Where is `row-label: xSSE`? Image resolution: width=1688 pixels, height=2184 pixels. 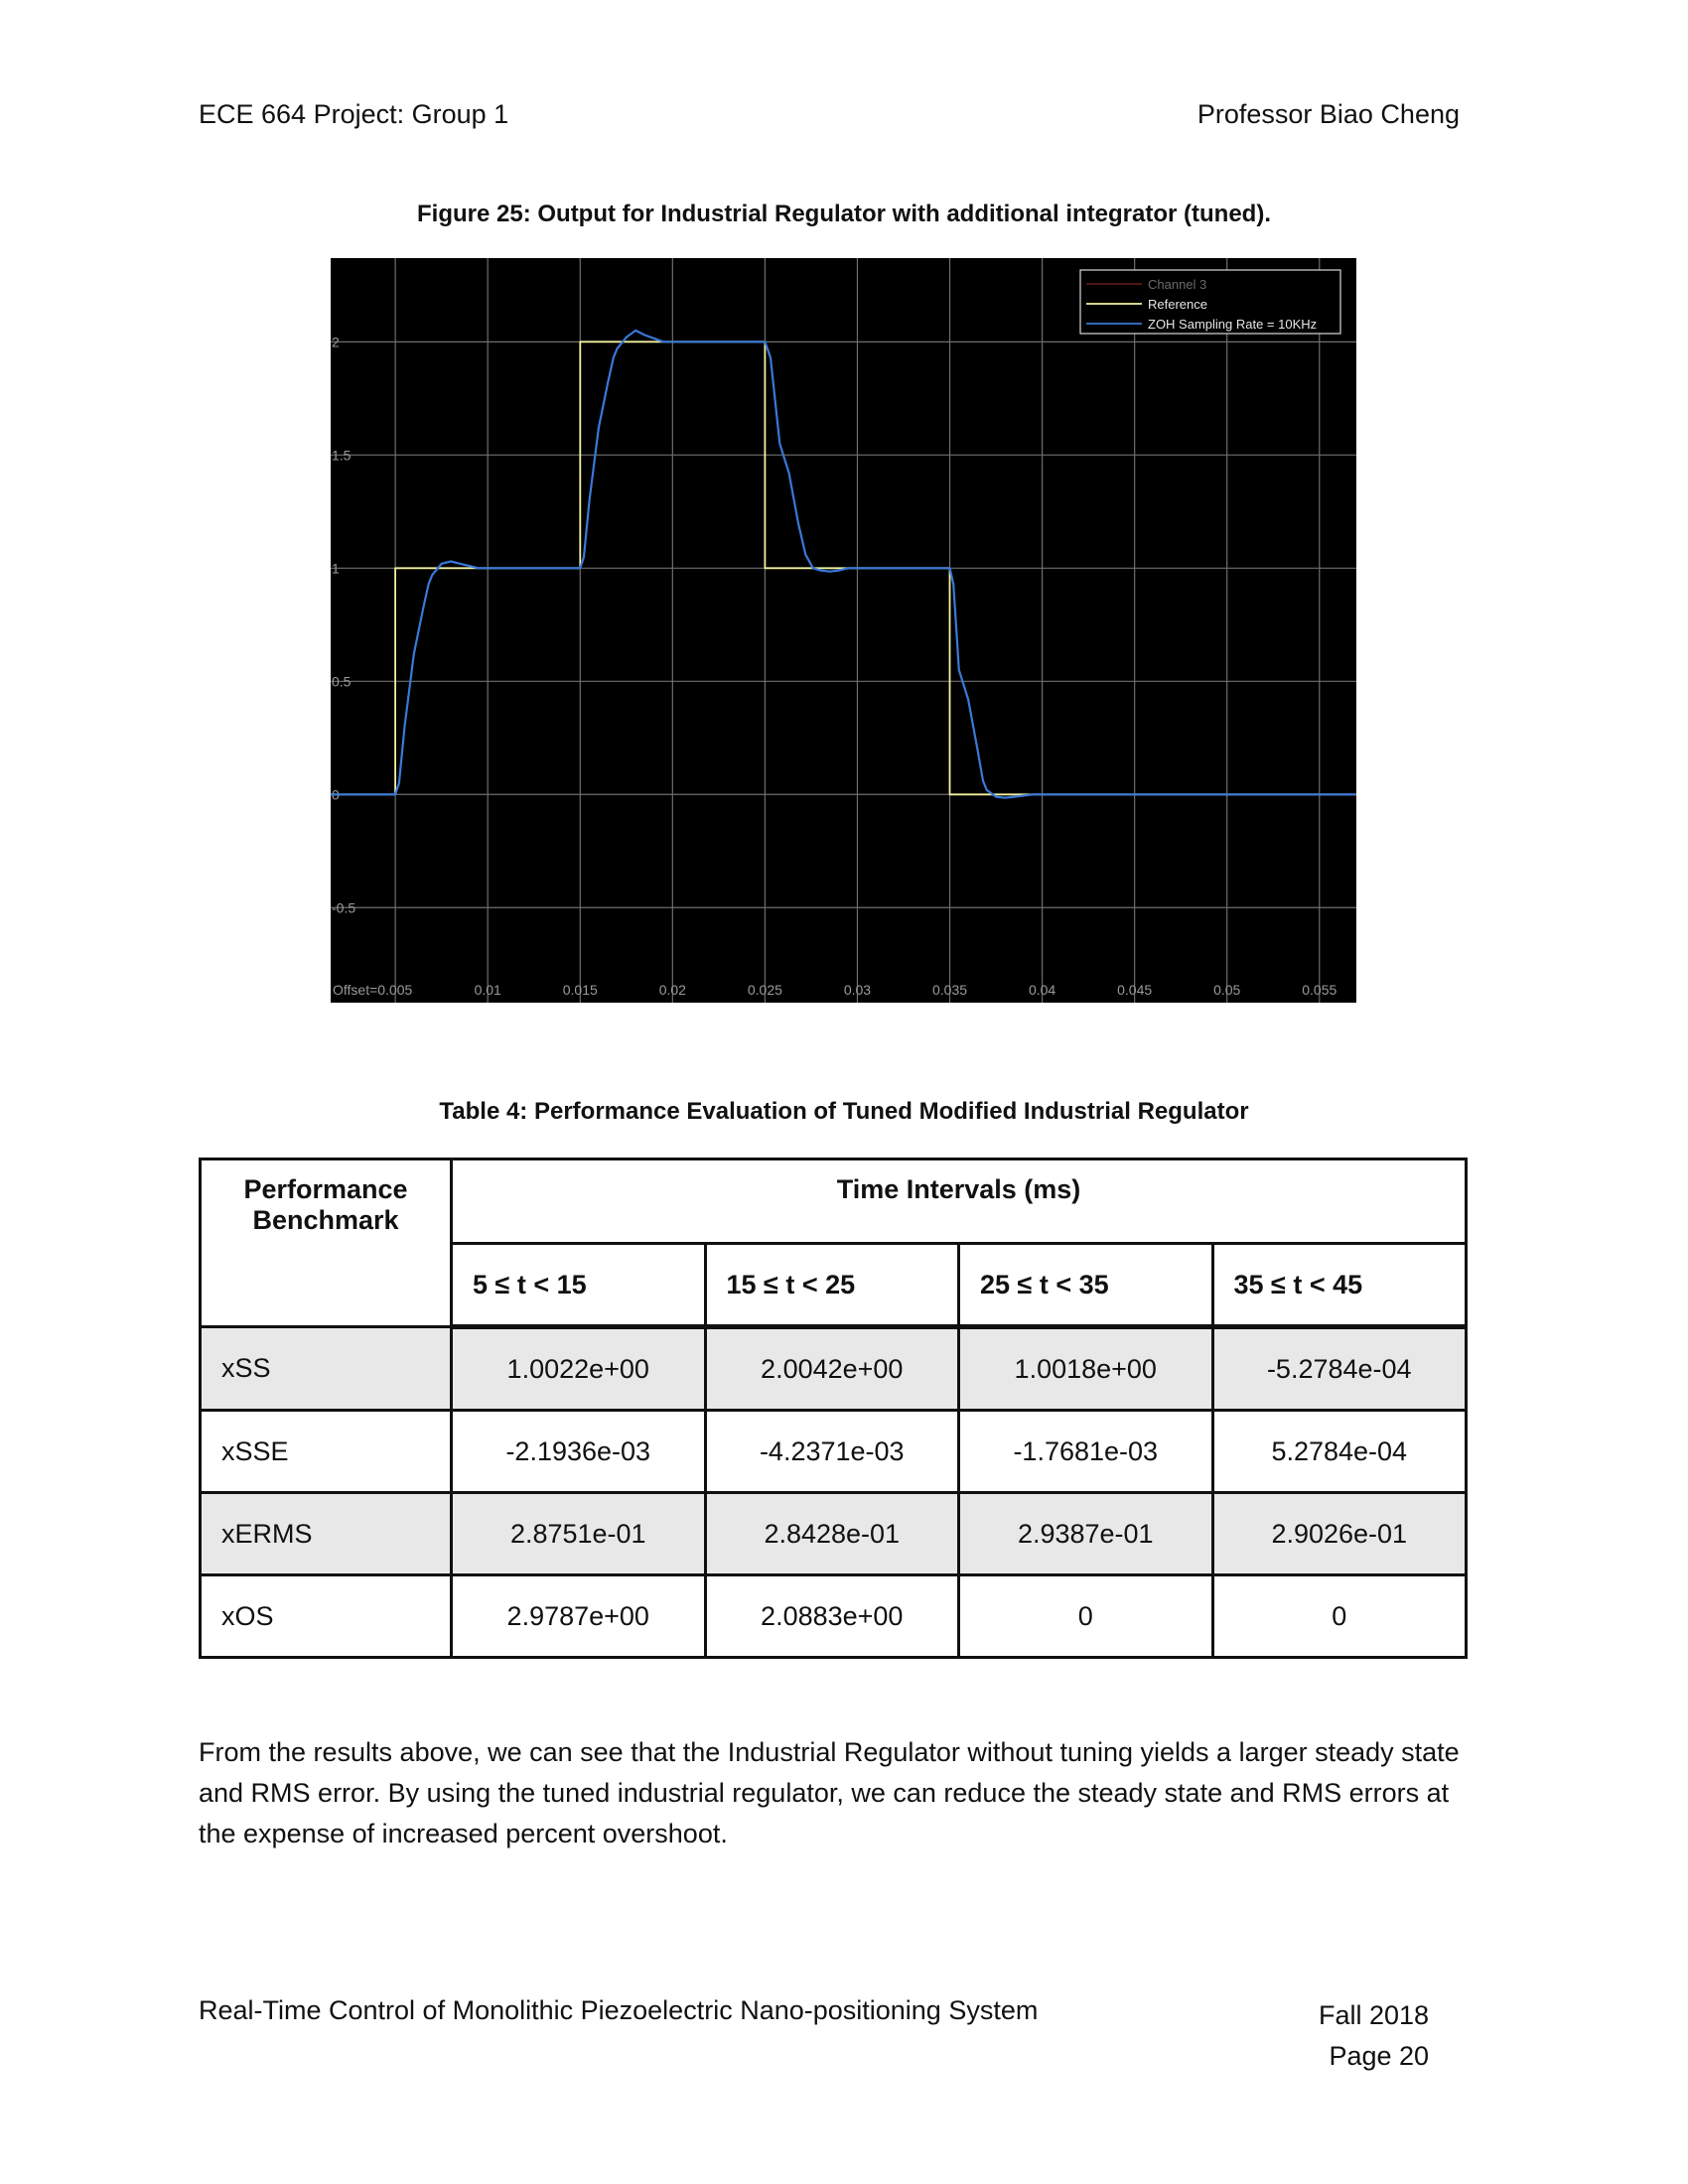
row-label: xSSE is located at coordinates (326, 1451).